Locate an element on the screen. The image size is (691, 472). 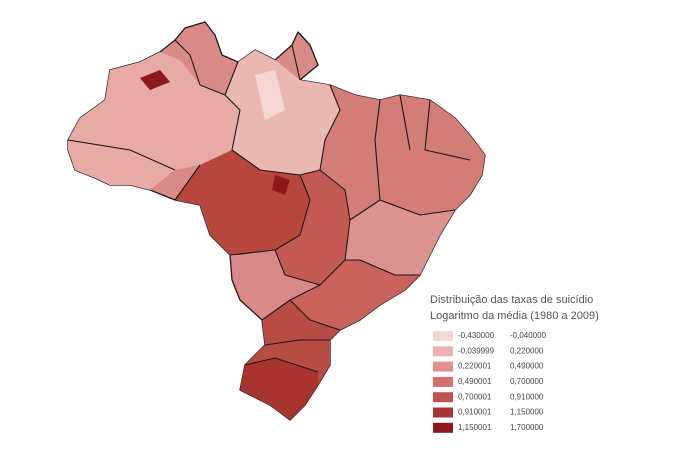
light-spot is located at coordinates (270, 95).